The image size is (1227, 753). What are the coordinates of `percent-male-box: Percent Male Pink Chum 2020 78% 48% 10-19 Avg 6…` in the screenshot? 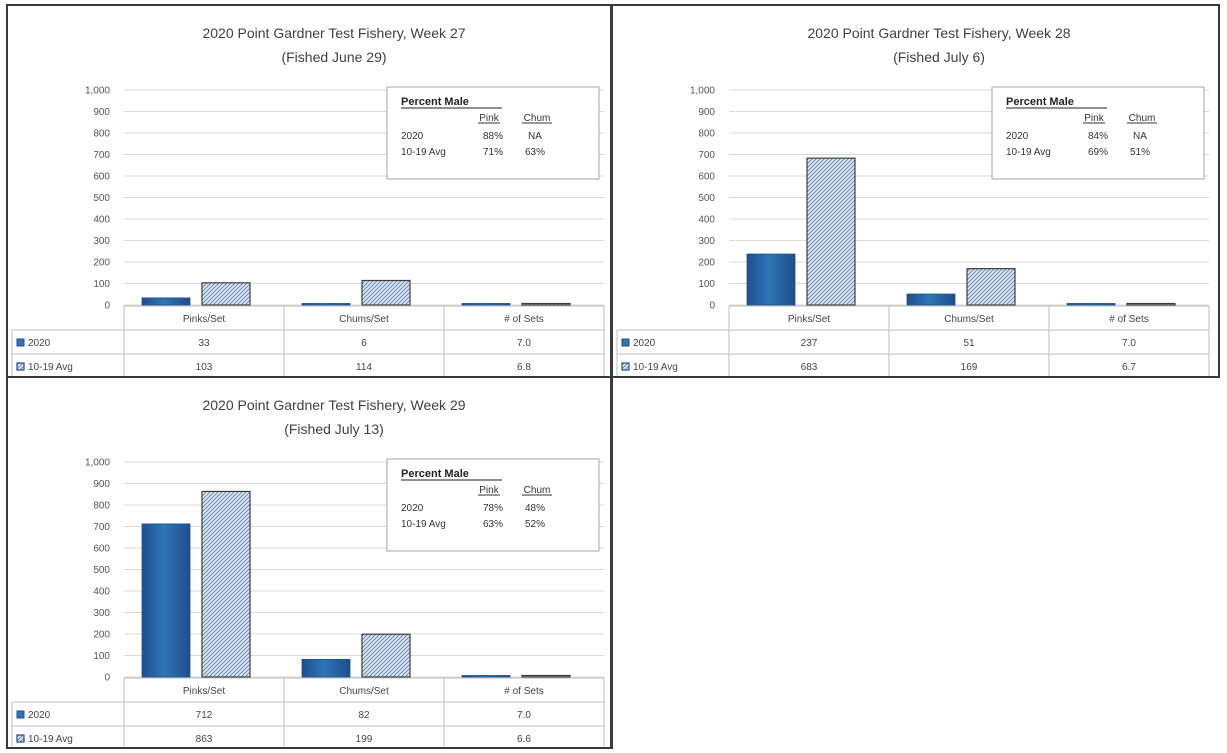 It's located at (493, 505).